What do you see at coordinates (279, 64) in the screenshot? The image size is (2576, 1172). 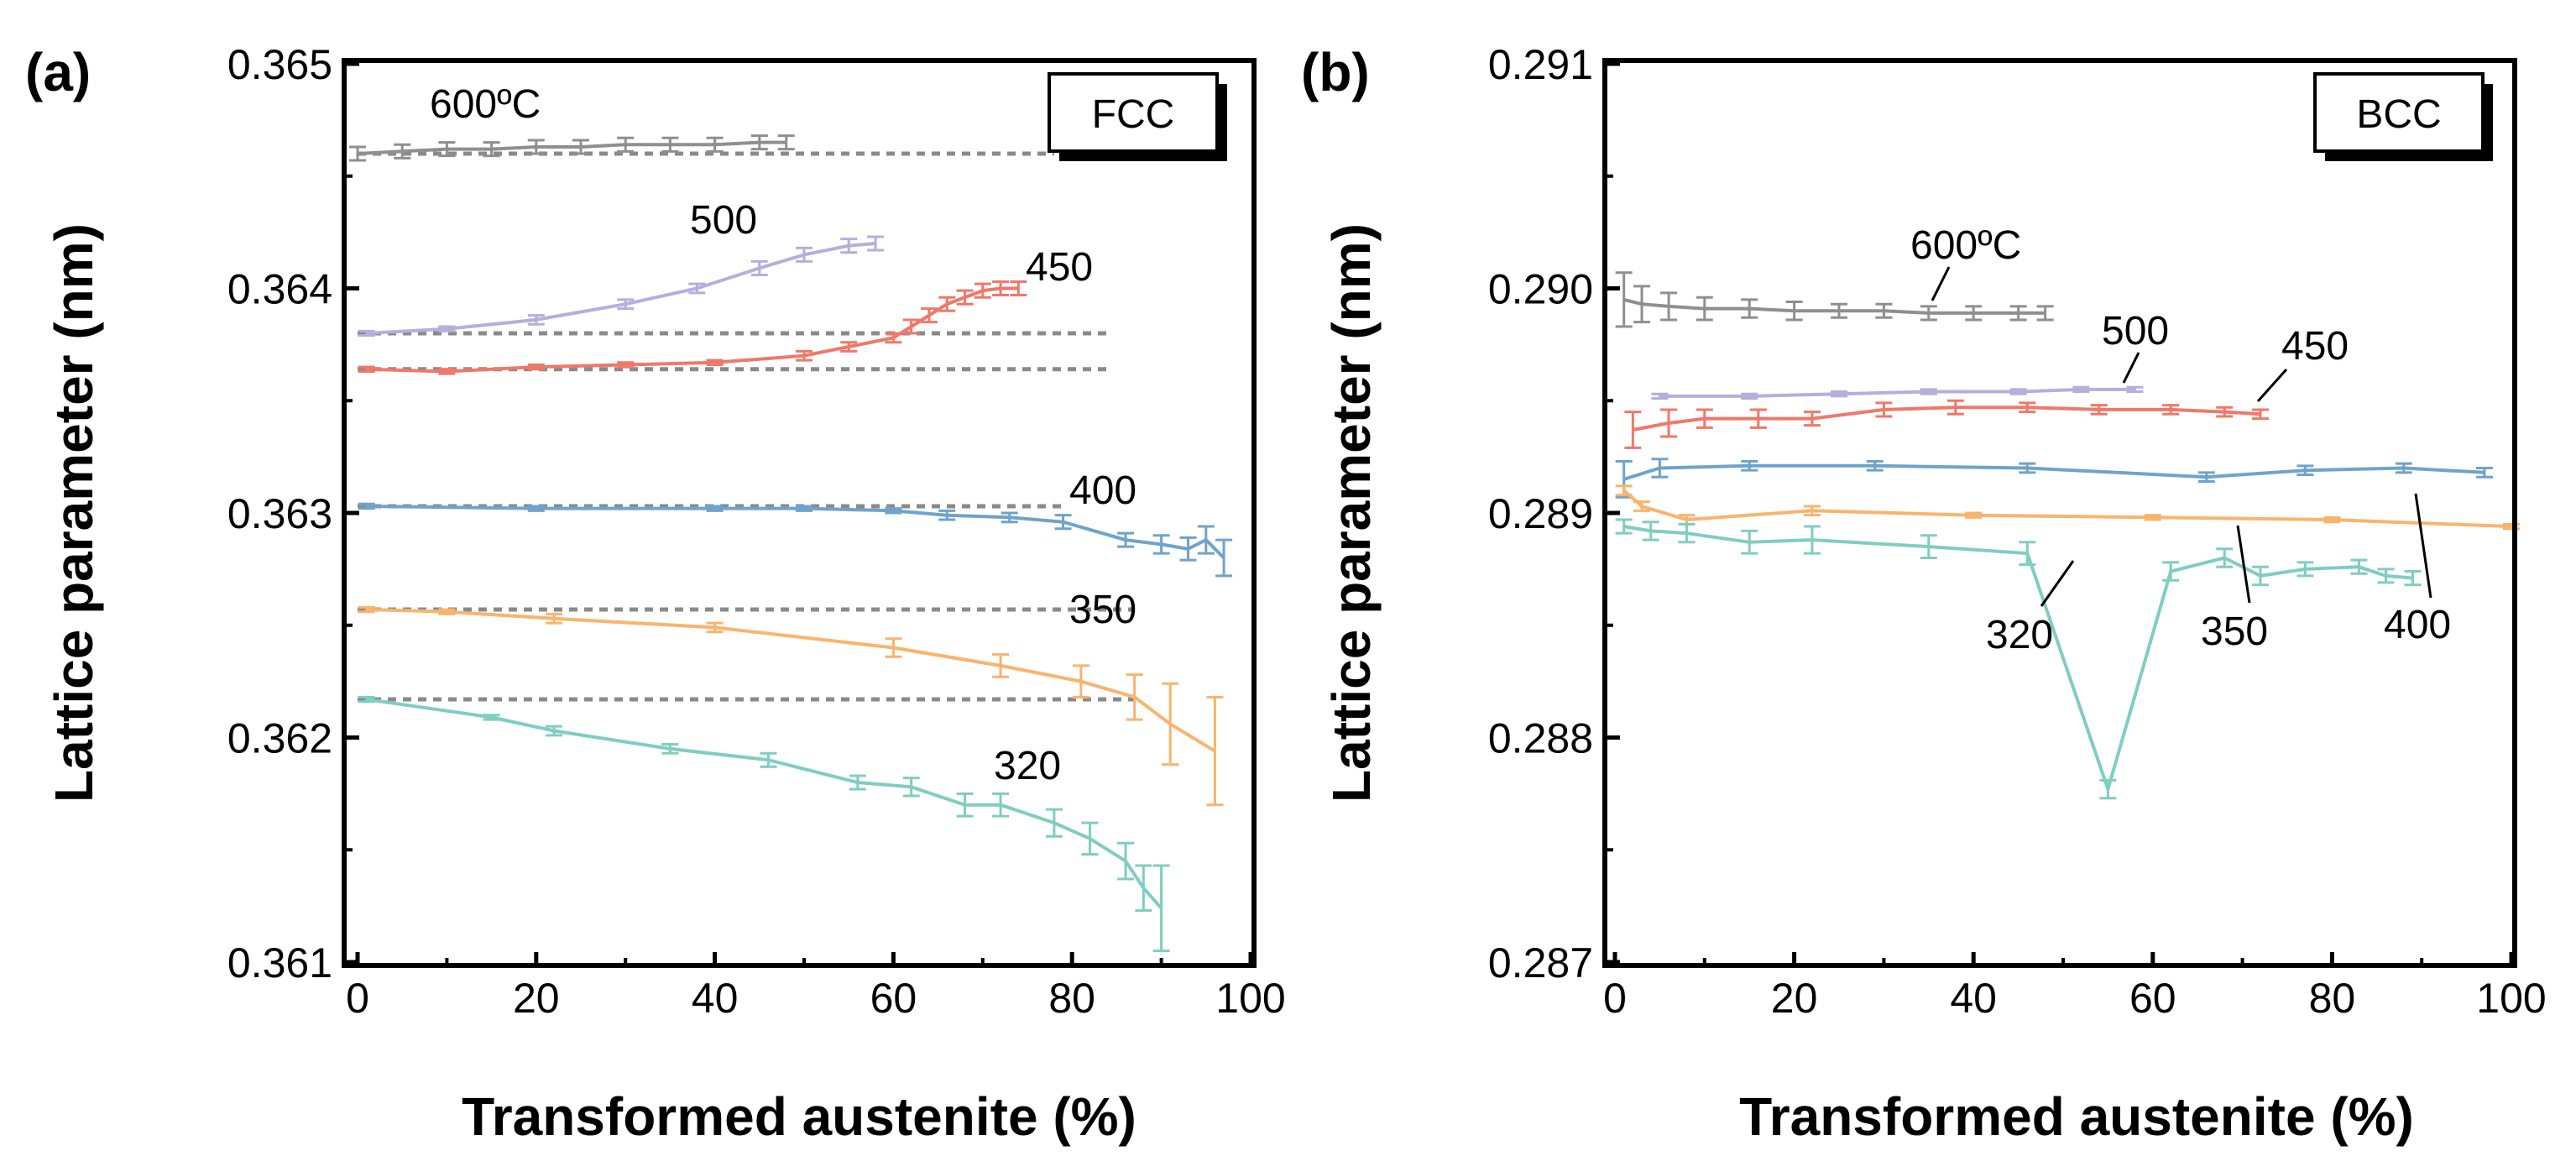 I see `a-ytick-label: 0.365` at bounding box center [279, 64].